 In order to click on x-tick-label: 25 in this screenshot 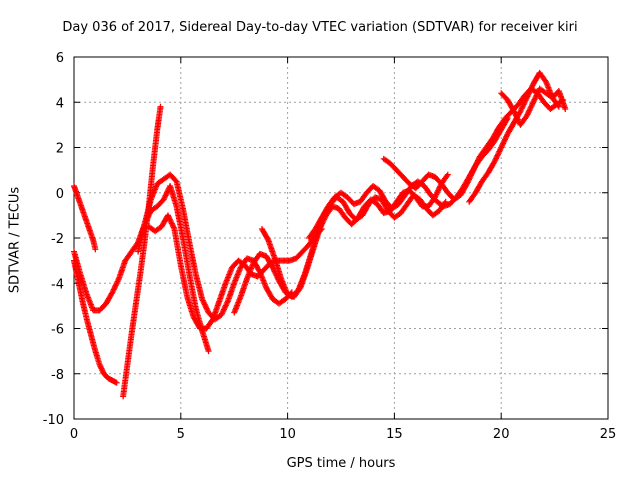, I will do `click(608, 434)`.